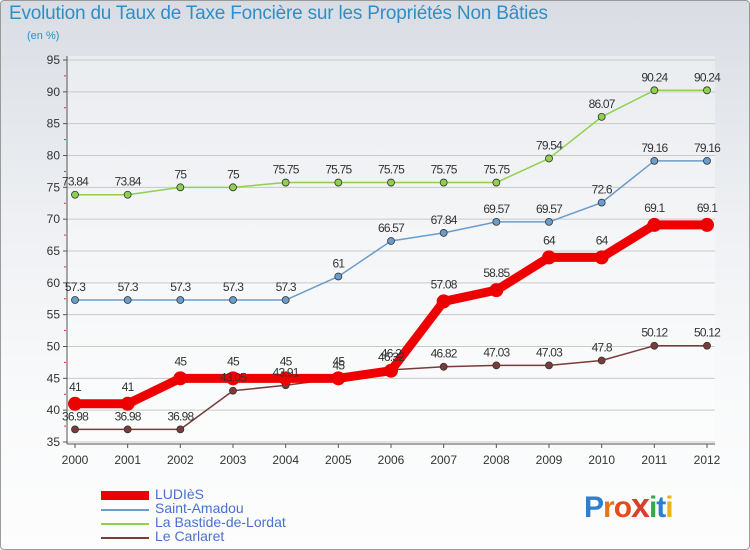 The width and height of the screenshot is (750, 550). Describe the element at coordinates (54, 92) in the screenshot. I see `y-tick-label: 90` at that location.